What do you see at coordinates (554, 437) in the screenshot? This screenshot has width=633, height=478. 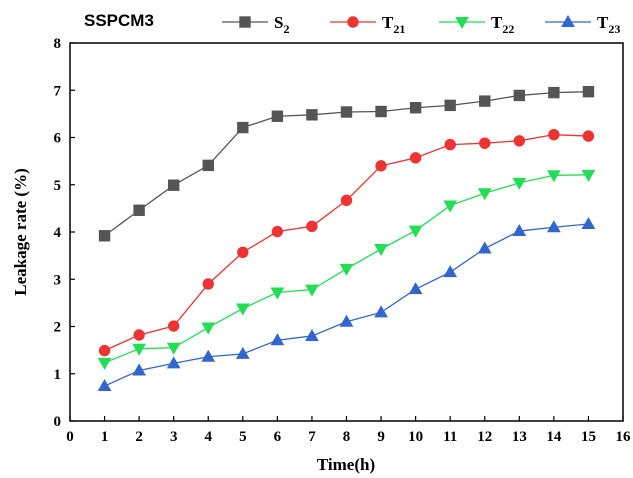 I see `x-tick-label: 14` at bounding box center [554, 437].